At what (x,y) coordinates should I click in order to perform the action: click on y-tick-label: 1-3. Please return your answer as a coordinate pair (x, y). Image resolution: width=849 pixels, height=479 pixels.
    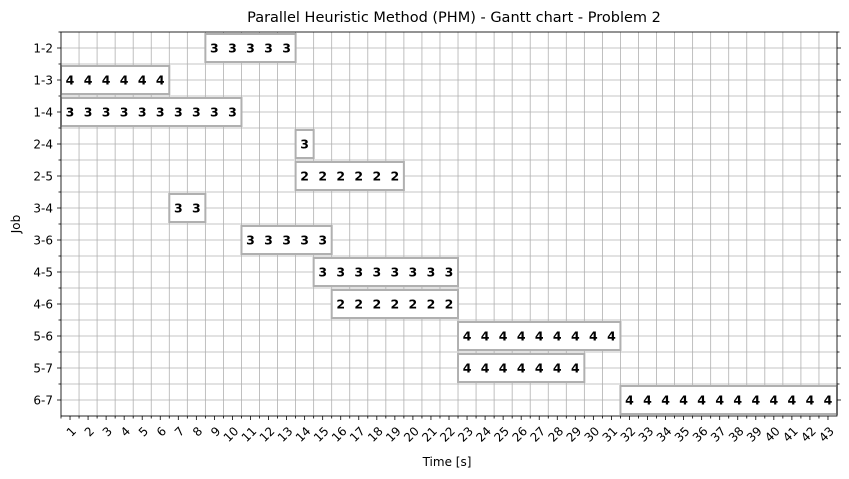
    Looking at the image, I should click on (43, 81).